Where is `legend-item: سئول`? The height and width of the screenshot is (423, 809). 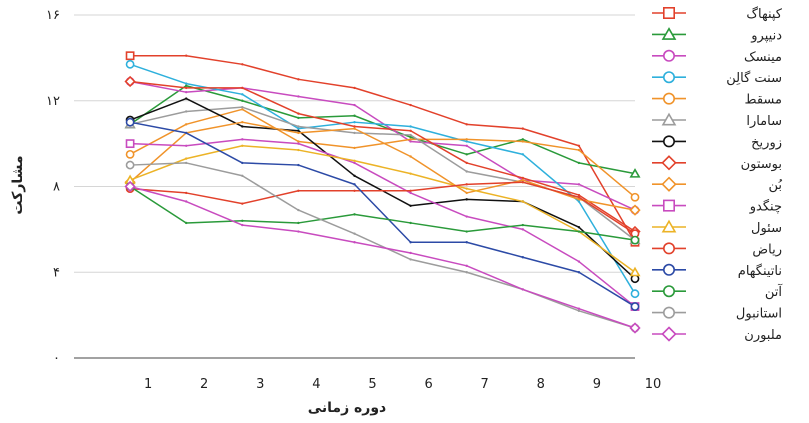
legend-item: سئول is located at coordinates (717, 227).